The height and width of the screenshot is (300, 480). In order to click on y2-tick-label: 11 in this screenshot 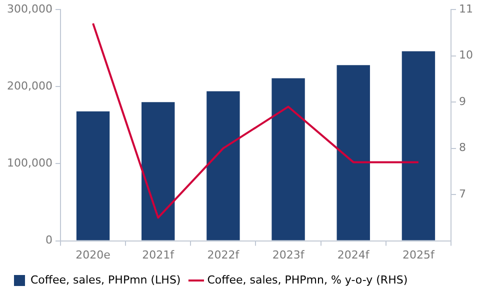, I will do `click(466, 9)`.